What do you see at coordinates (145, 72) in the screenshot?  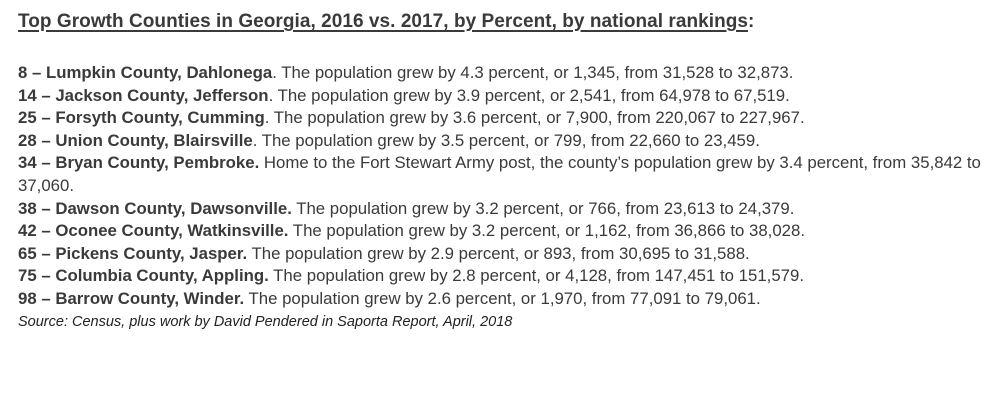 I see `county-rank-name: 8 – Lumpkin County, Dahlonega` at bounding box center [145, 72].